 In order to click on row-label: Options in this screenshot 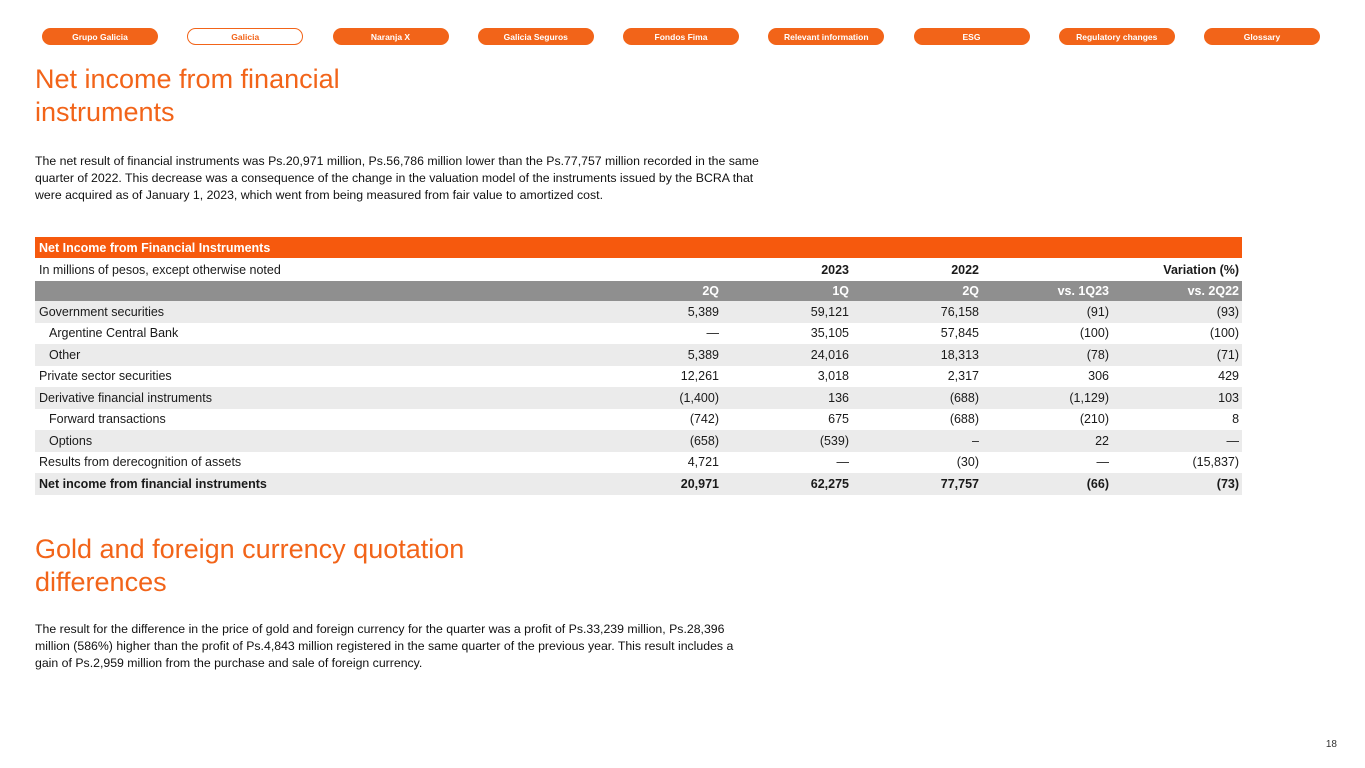, I will do `click(71, 440)`.